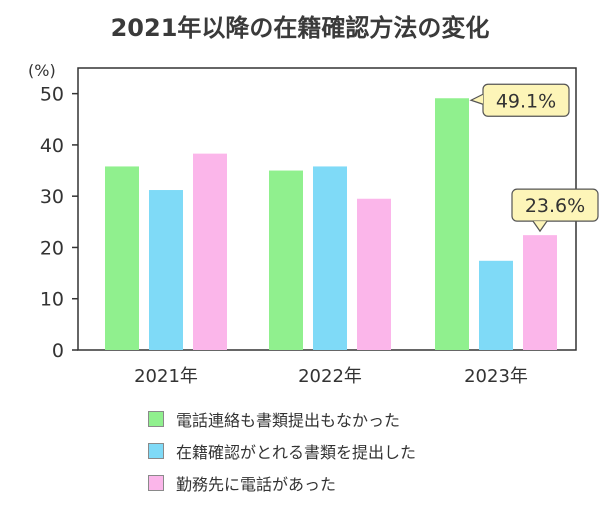 This screenshot has height=506, width=600. What do you see at coordinates (52, 248) in the screenshot?
I see `y-tick-label: 20` at bounding box center [52, 248].